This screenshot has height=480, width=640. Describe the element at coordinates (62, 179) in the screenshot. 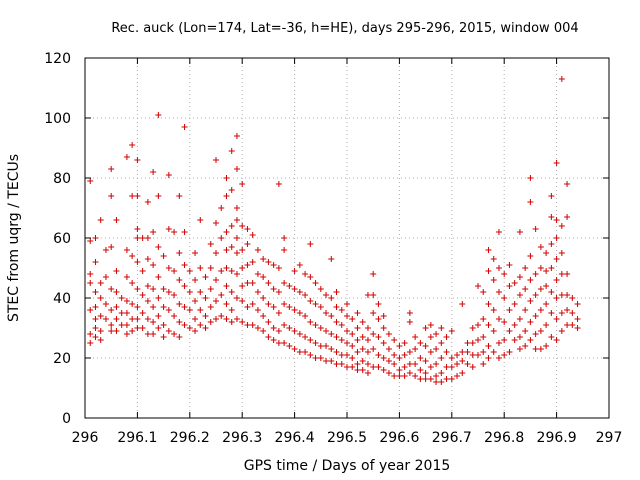

I see `y-tick-label: 80` at that location.